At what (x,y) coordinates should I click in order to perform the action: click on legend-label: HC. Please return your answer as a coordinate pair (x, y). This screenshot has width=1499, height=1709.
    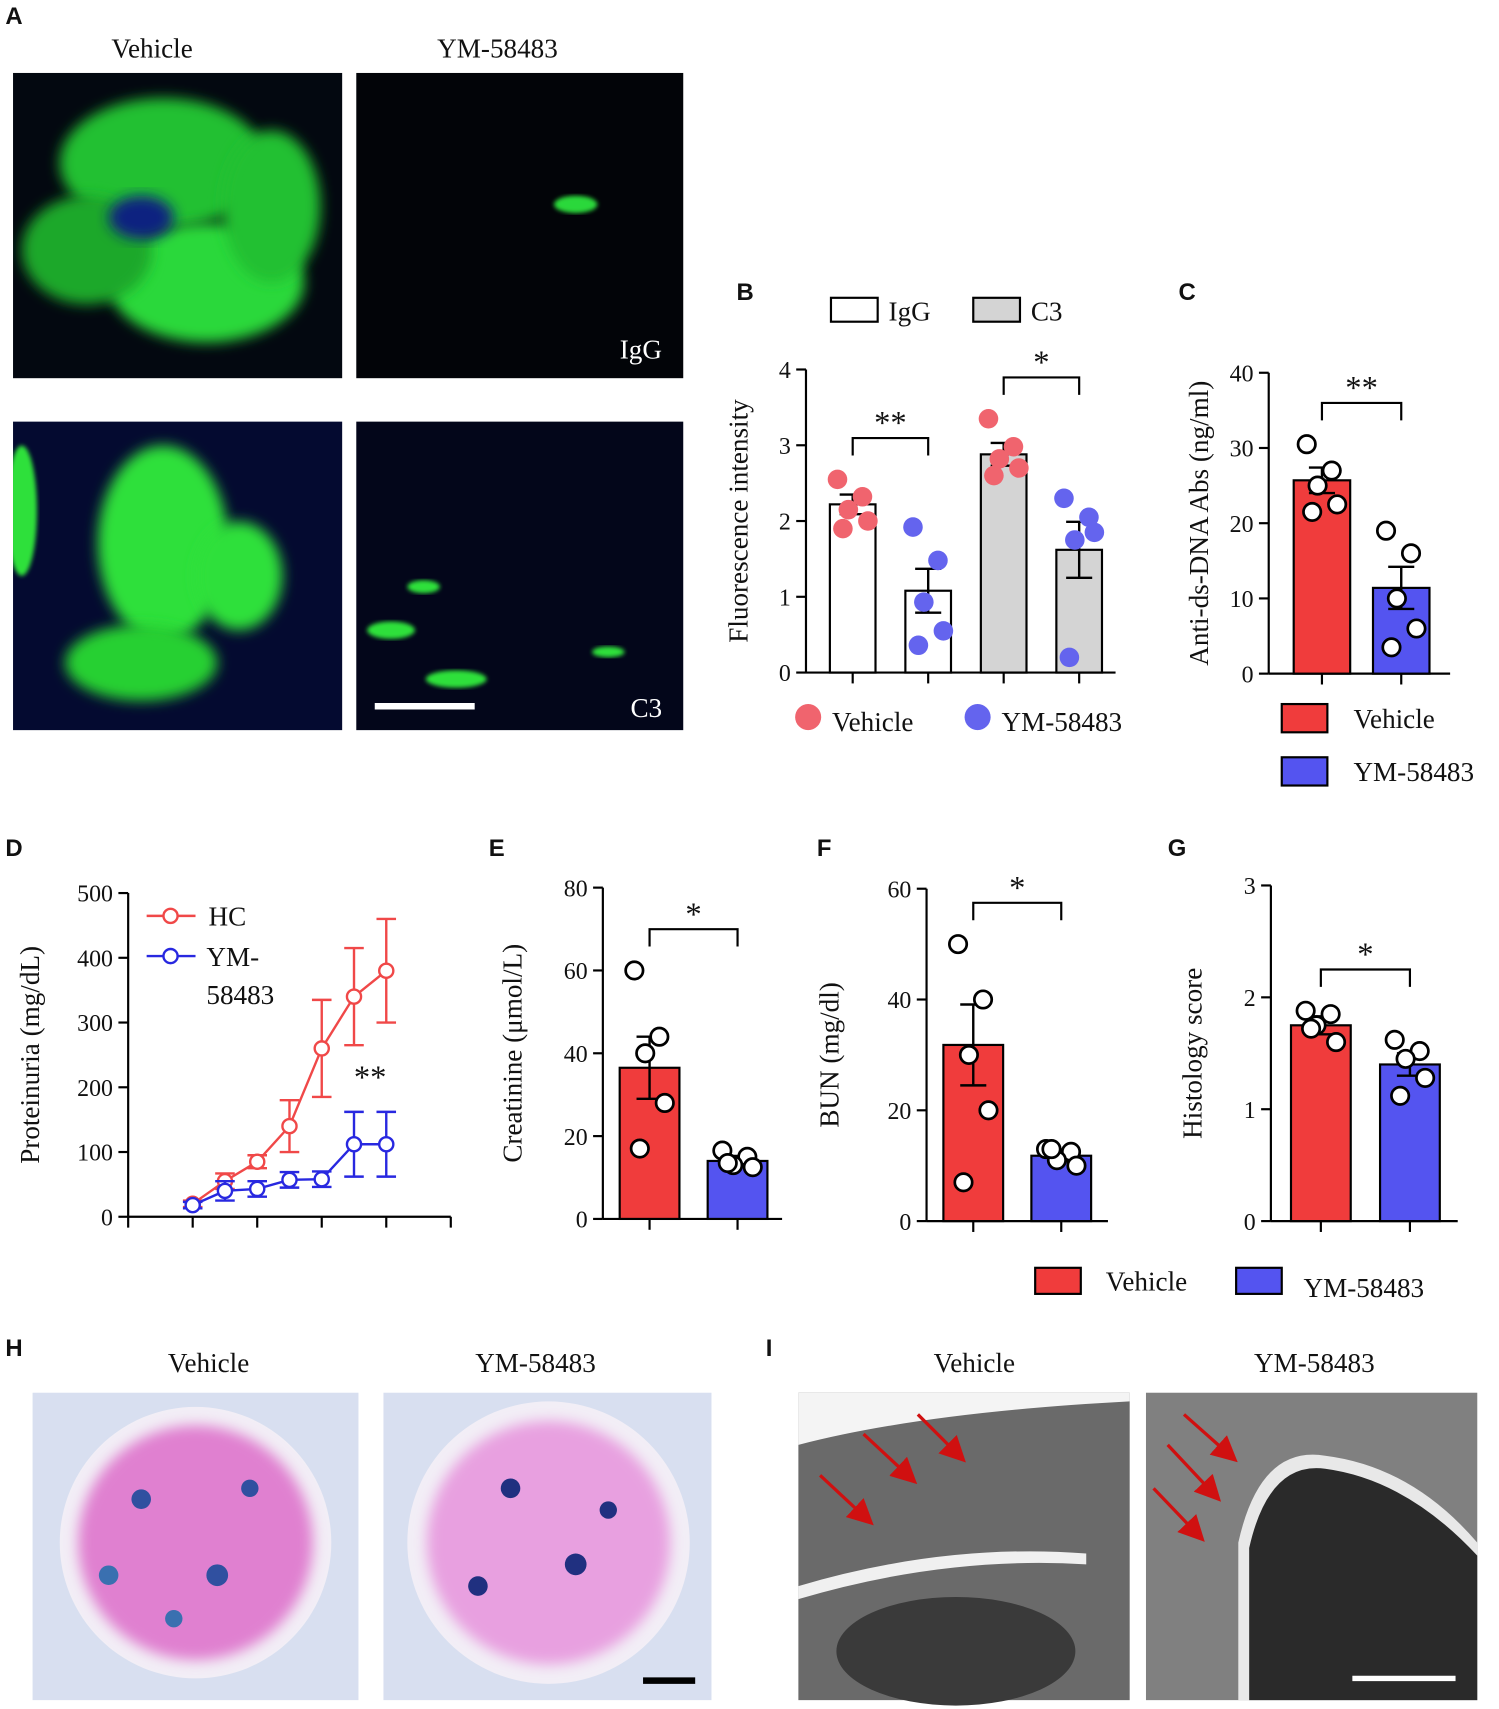
    Looking at the image, I should click on (228, 917).